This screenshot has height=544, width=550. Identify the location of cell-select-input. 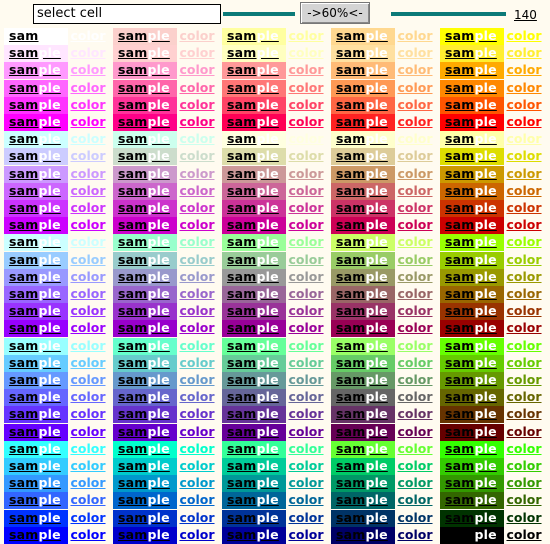
(127, 14).